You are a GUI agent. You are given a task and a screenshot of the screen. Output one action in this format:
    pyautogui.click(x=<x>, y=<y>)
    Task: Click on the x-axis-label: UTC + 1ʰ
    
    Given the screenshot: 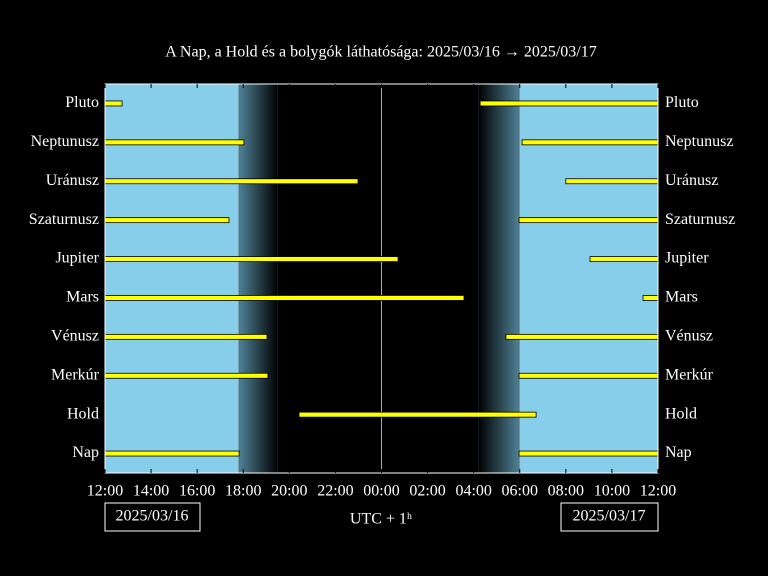 What is the action you would take?
    pyautogui.click(x=381, y=519)
    